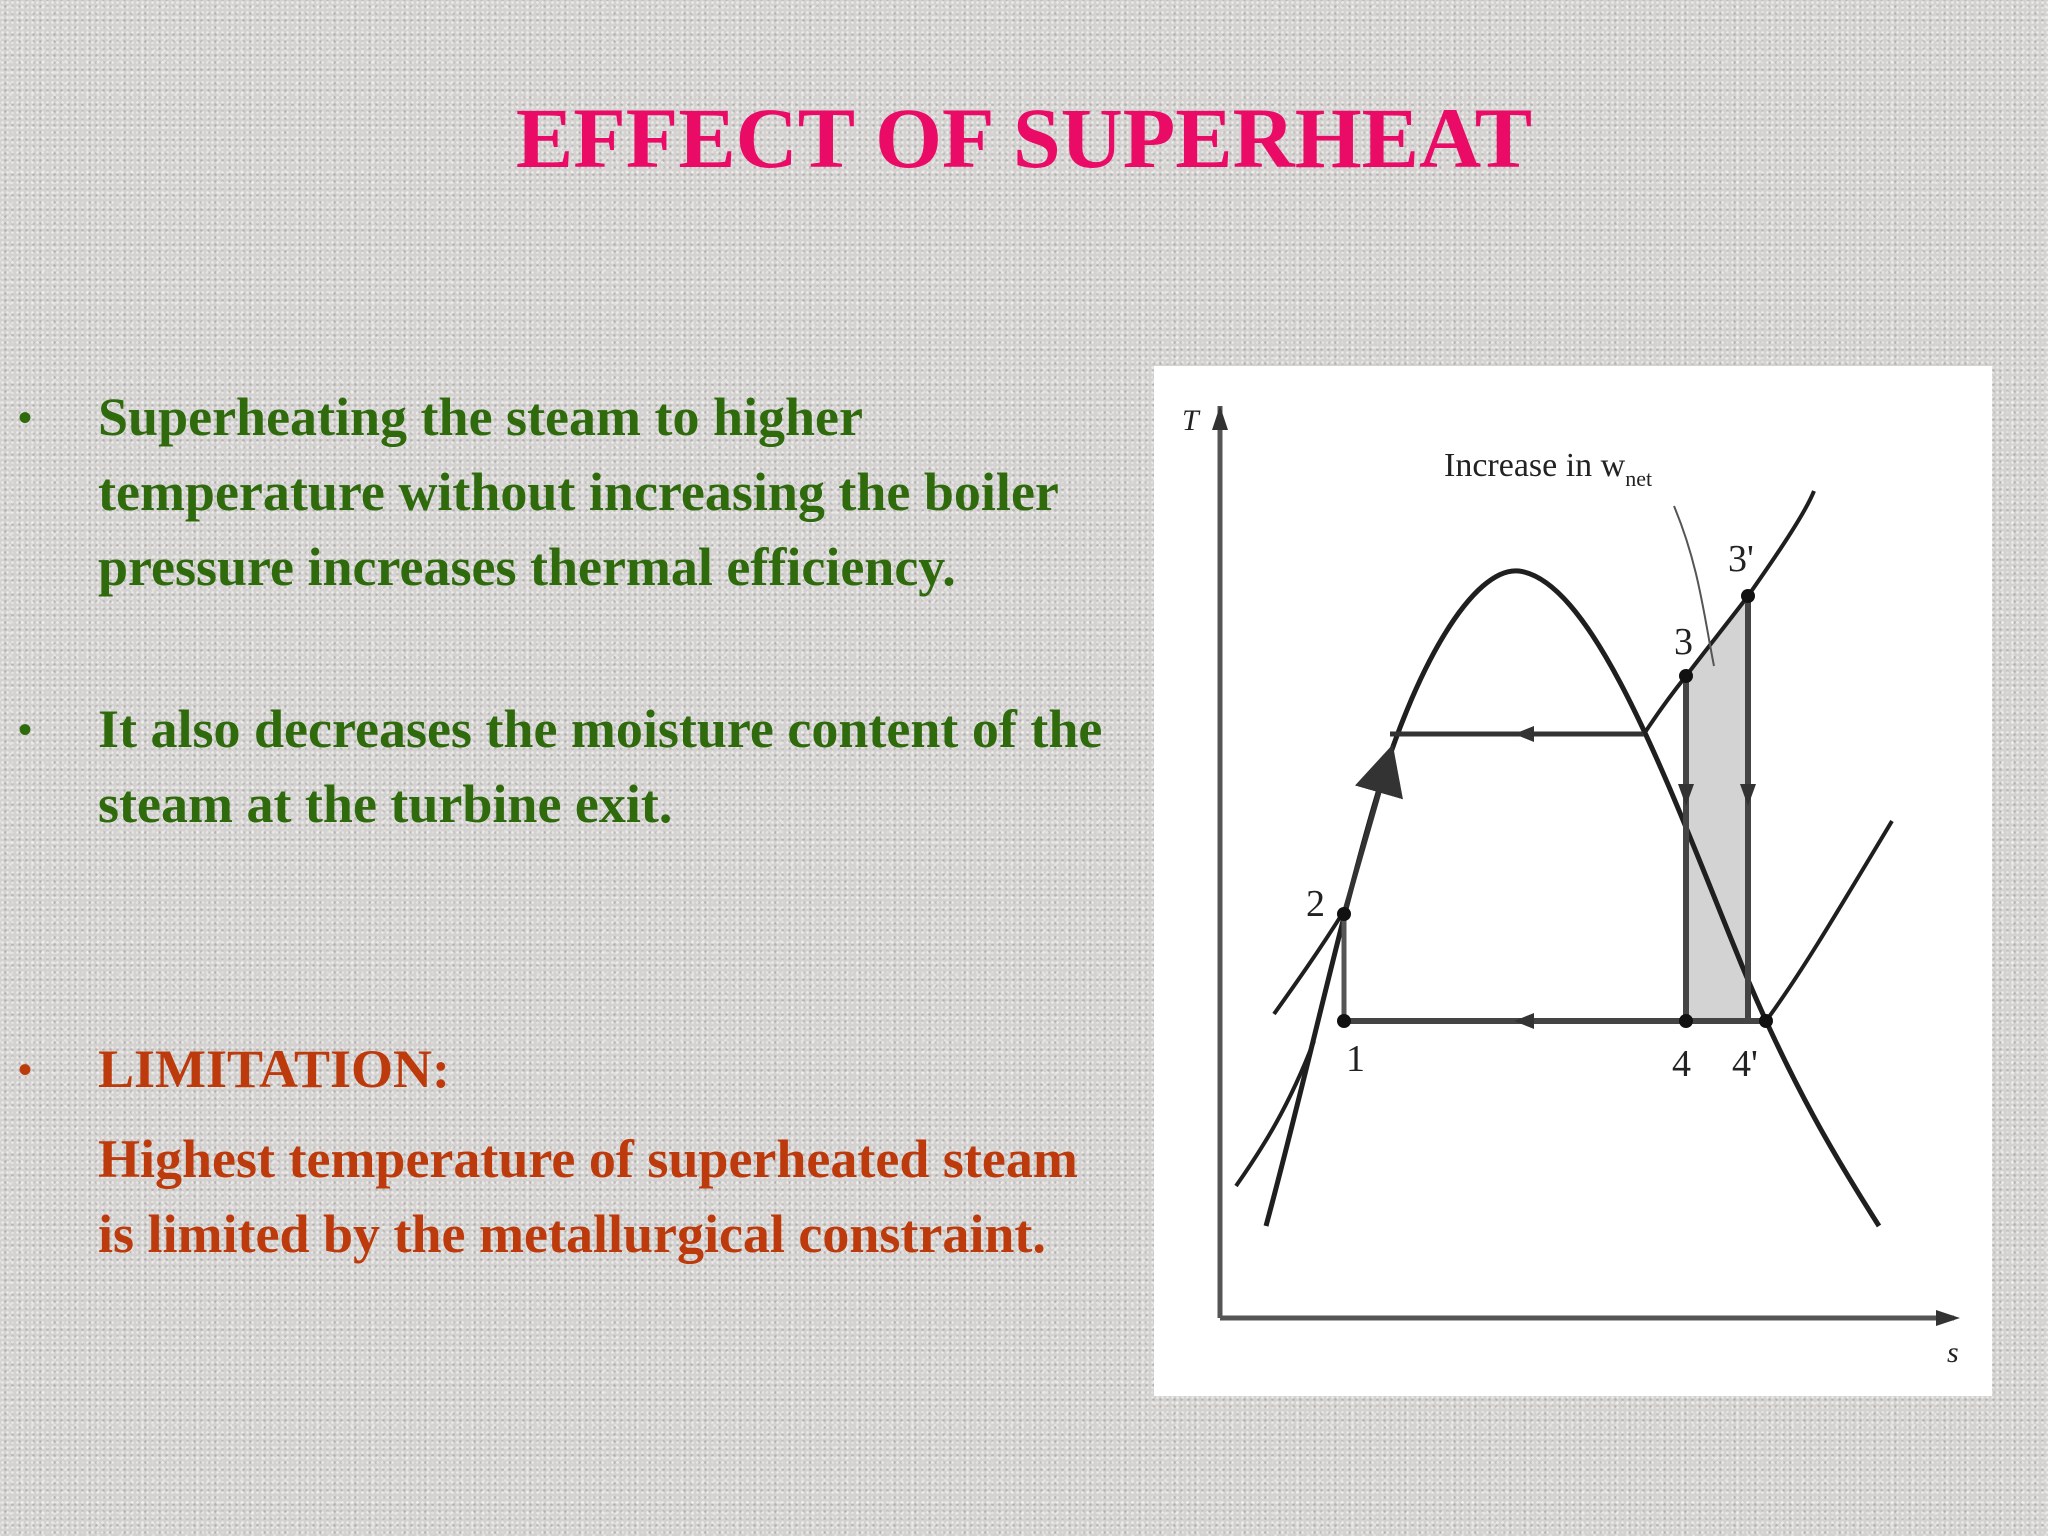  I want to click on state-label-4prime: 4', so click(1745, 1064).